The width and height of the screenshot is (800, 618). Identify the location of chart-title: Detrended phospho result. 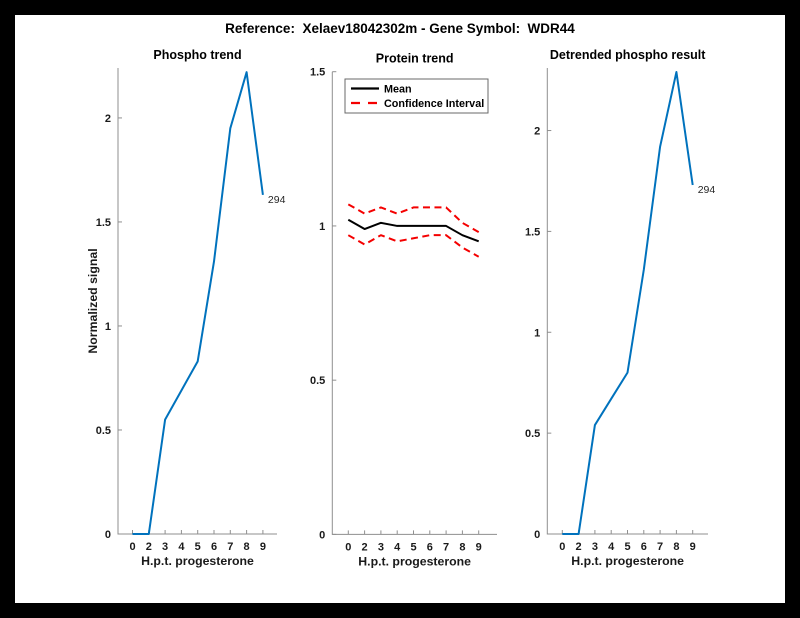
(628, 55).